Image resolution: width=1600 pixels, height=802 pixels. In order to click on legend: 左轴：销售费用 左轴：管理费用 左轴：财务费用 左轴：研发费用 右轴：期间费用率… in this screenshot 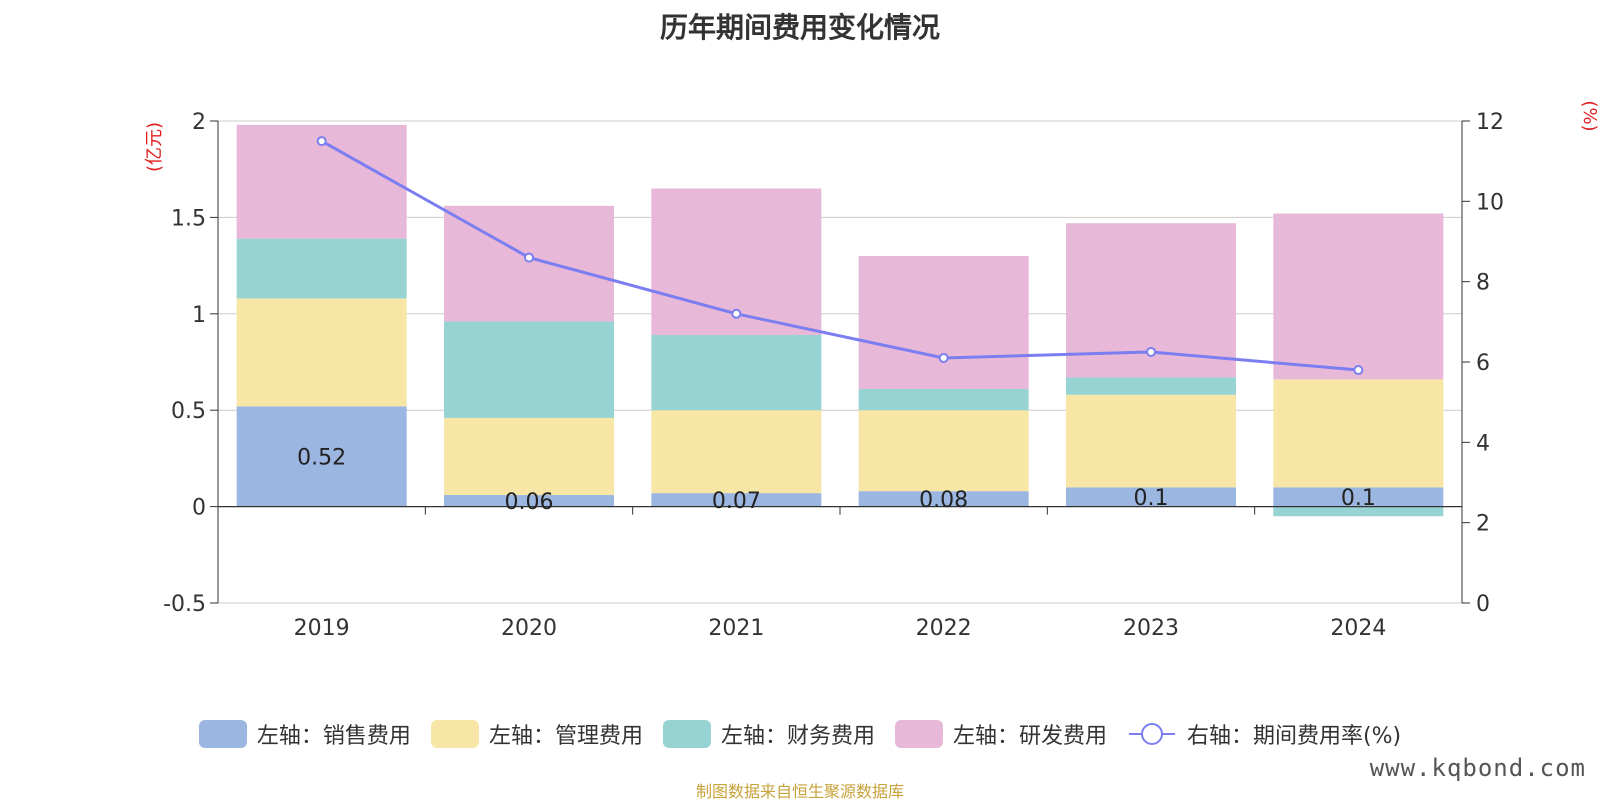, I will do `click(800, 734)`.